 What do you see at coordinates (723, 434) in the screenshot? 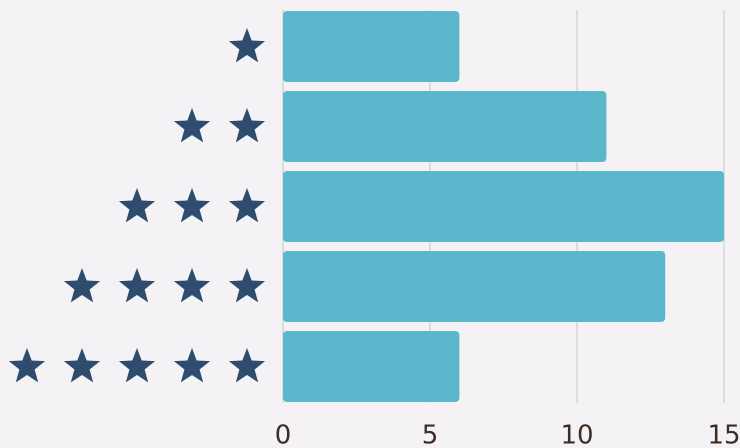
I see `x-tick-label: 15` at bounding box center [723, 434].